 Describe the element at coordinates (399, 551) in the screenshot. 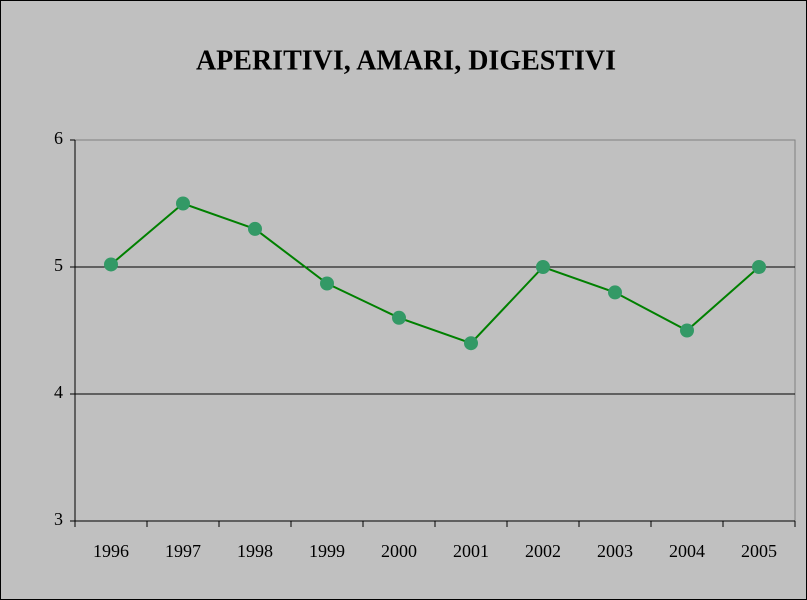

I see `x-tick-label: 2000` at that location.